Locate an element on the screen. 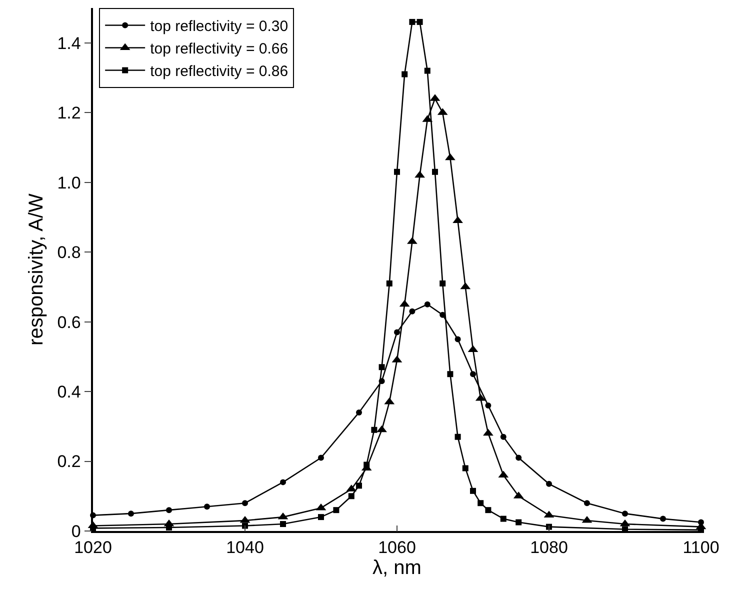 The image size is (741, 597). x-axis-title: λ, nm is located at coordinates (397, 568).